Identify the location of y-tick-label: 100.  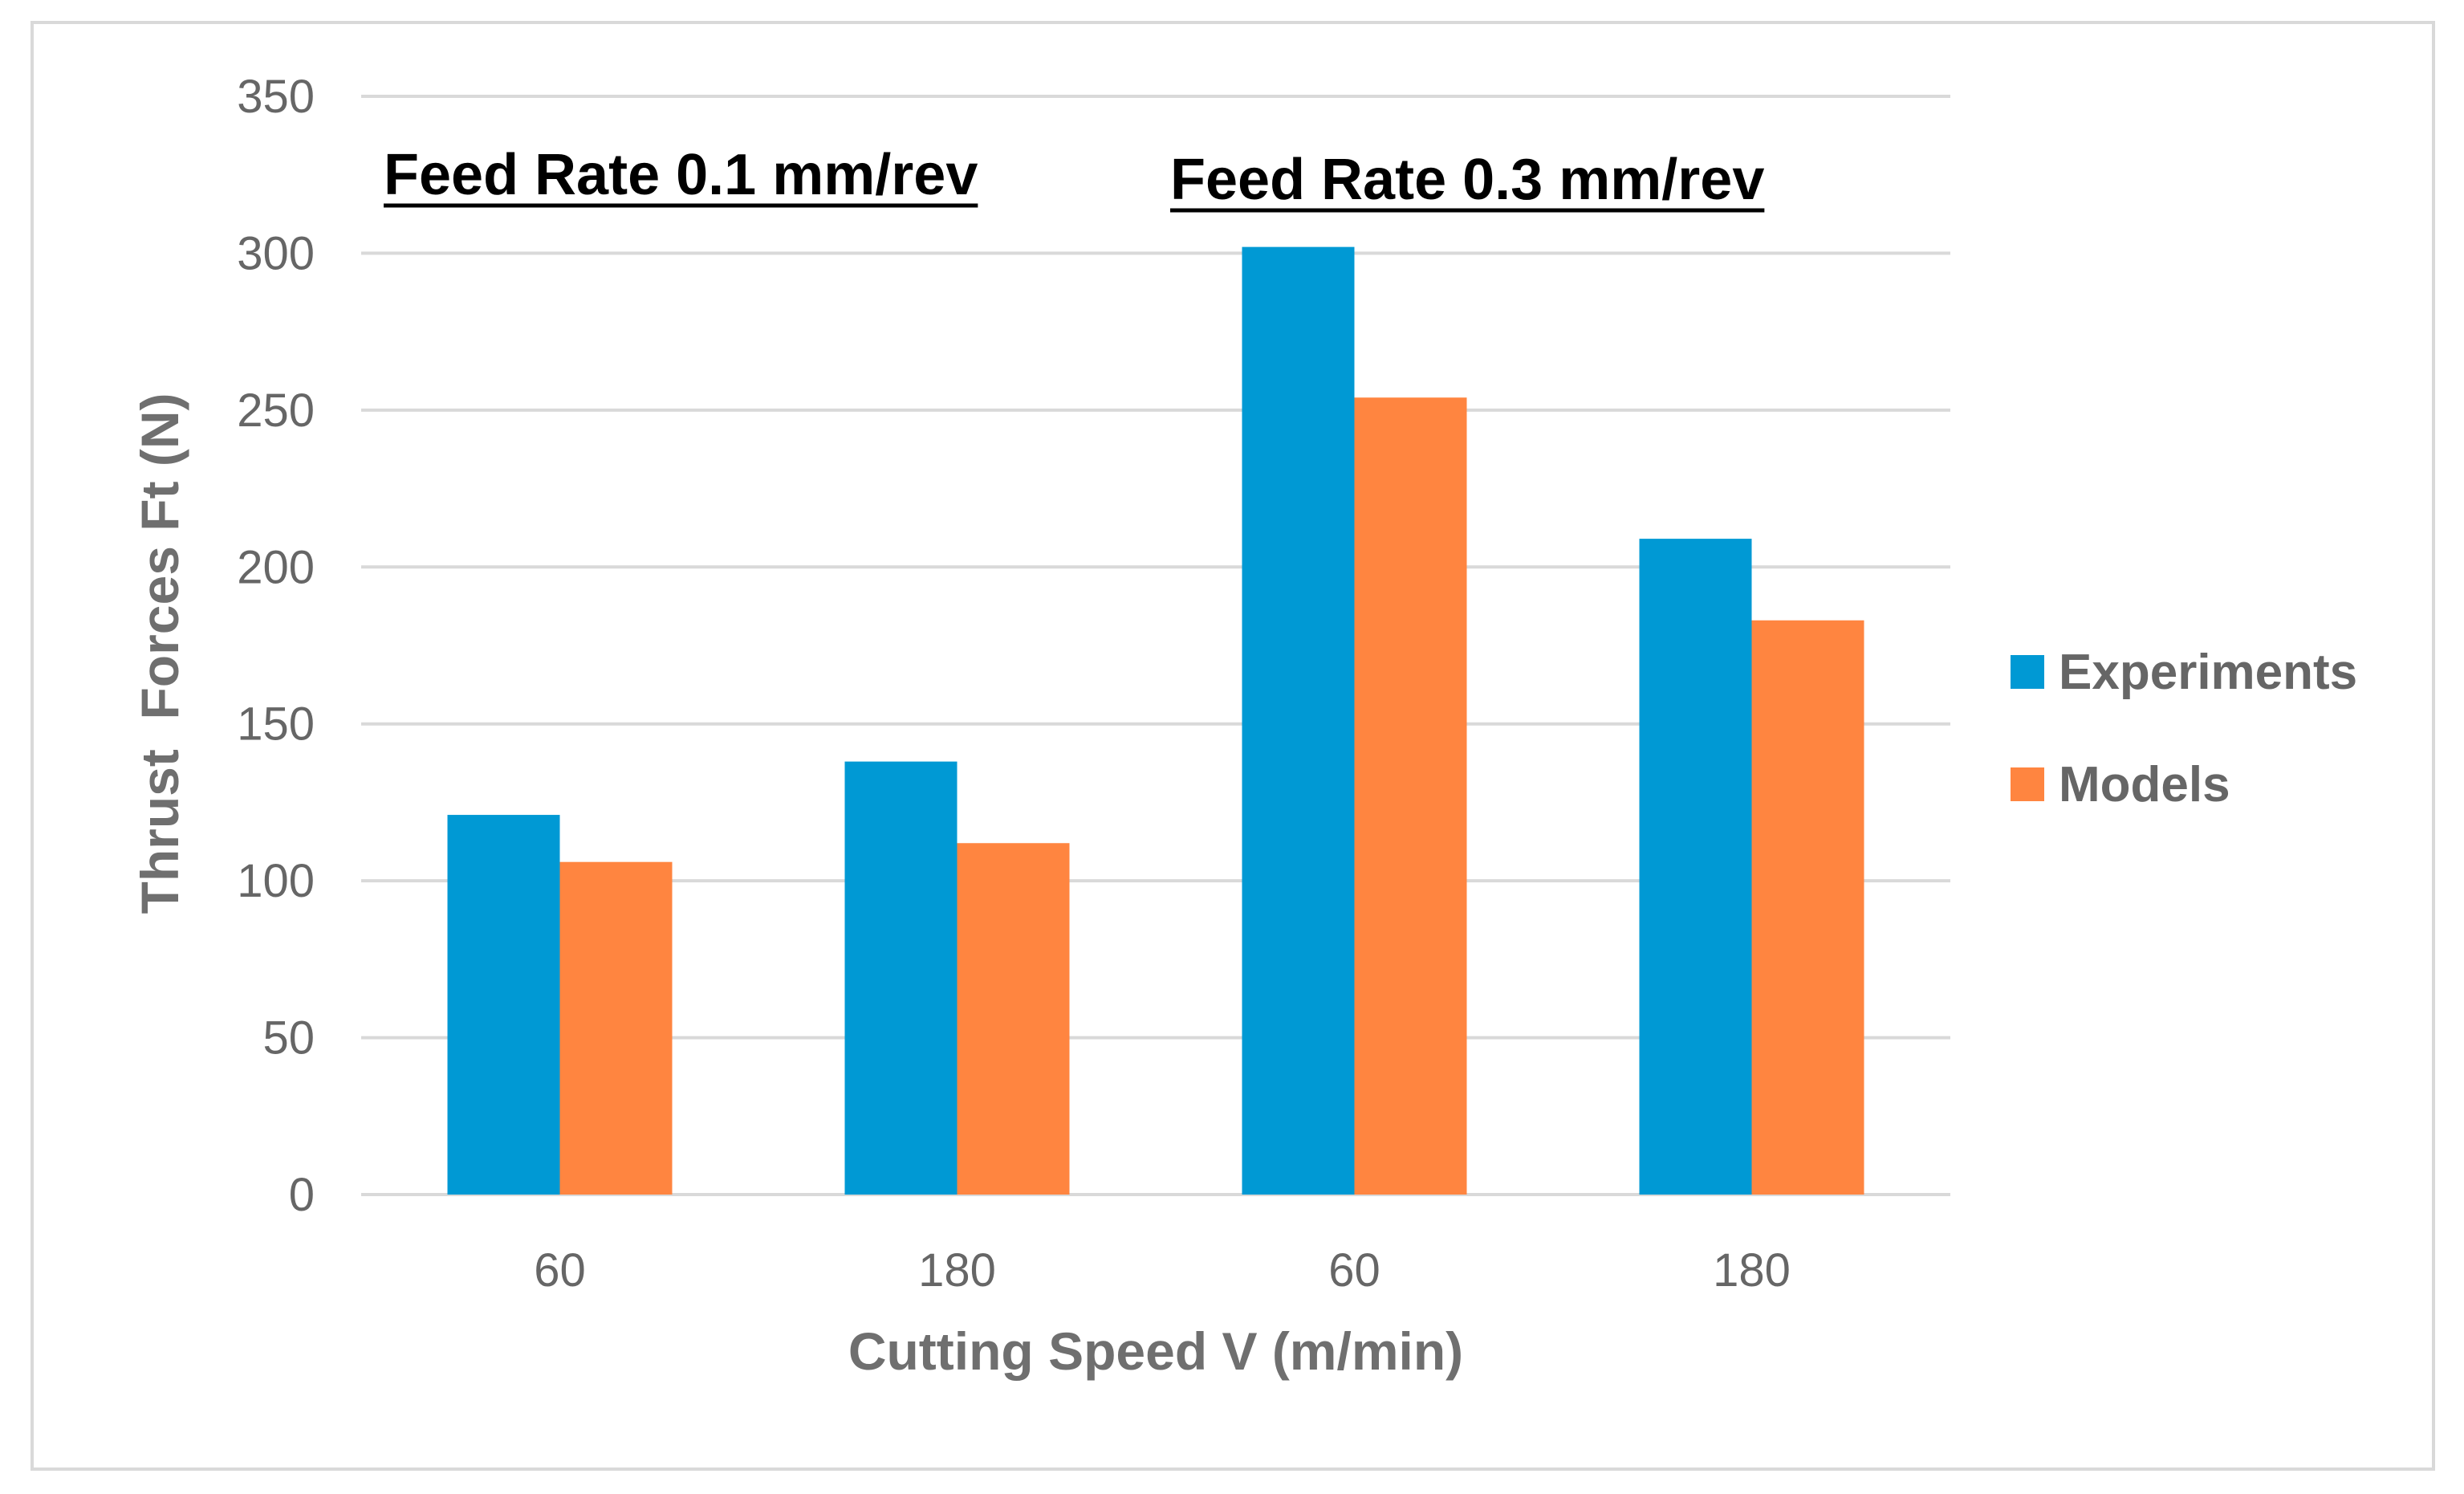
(276, 881).